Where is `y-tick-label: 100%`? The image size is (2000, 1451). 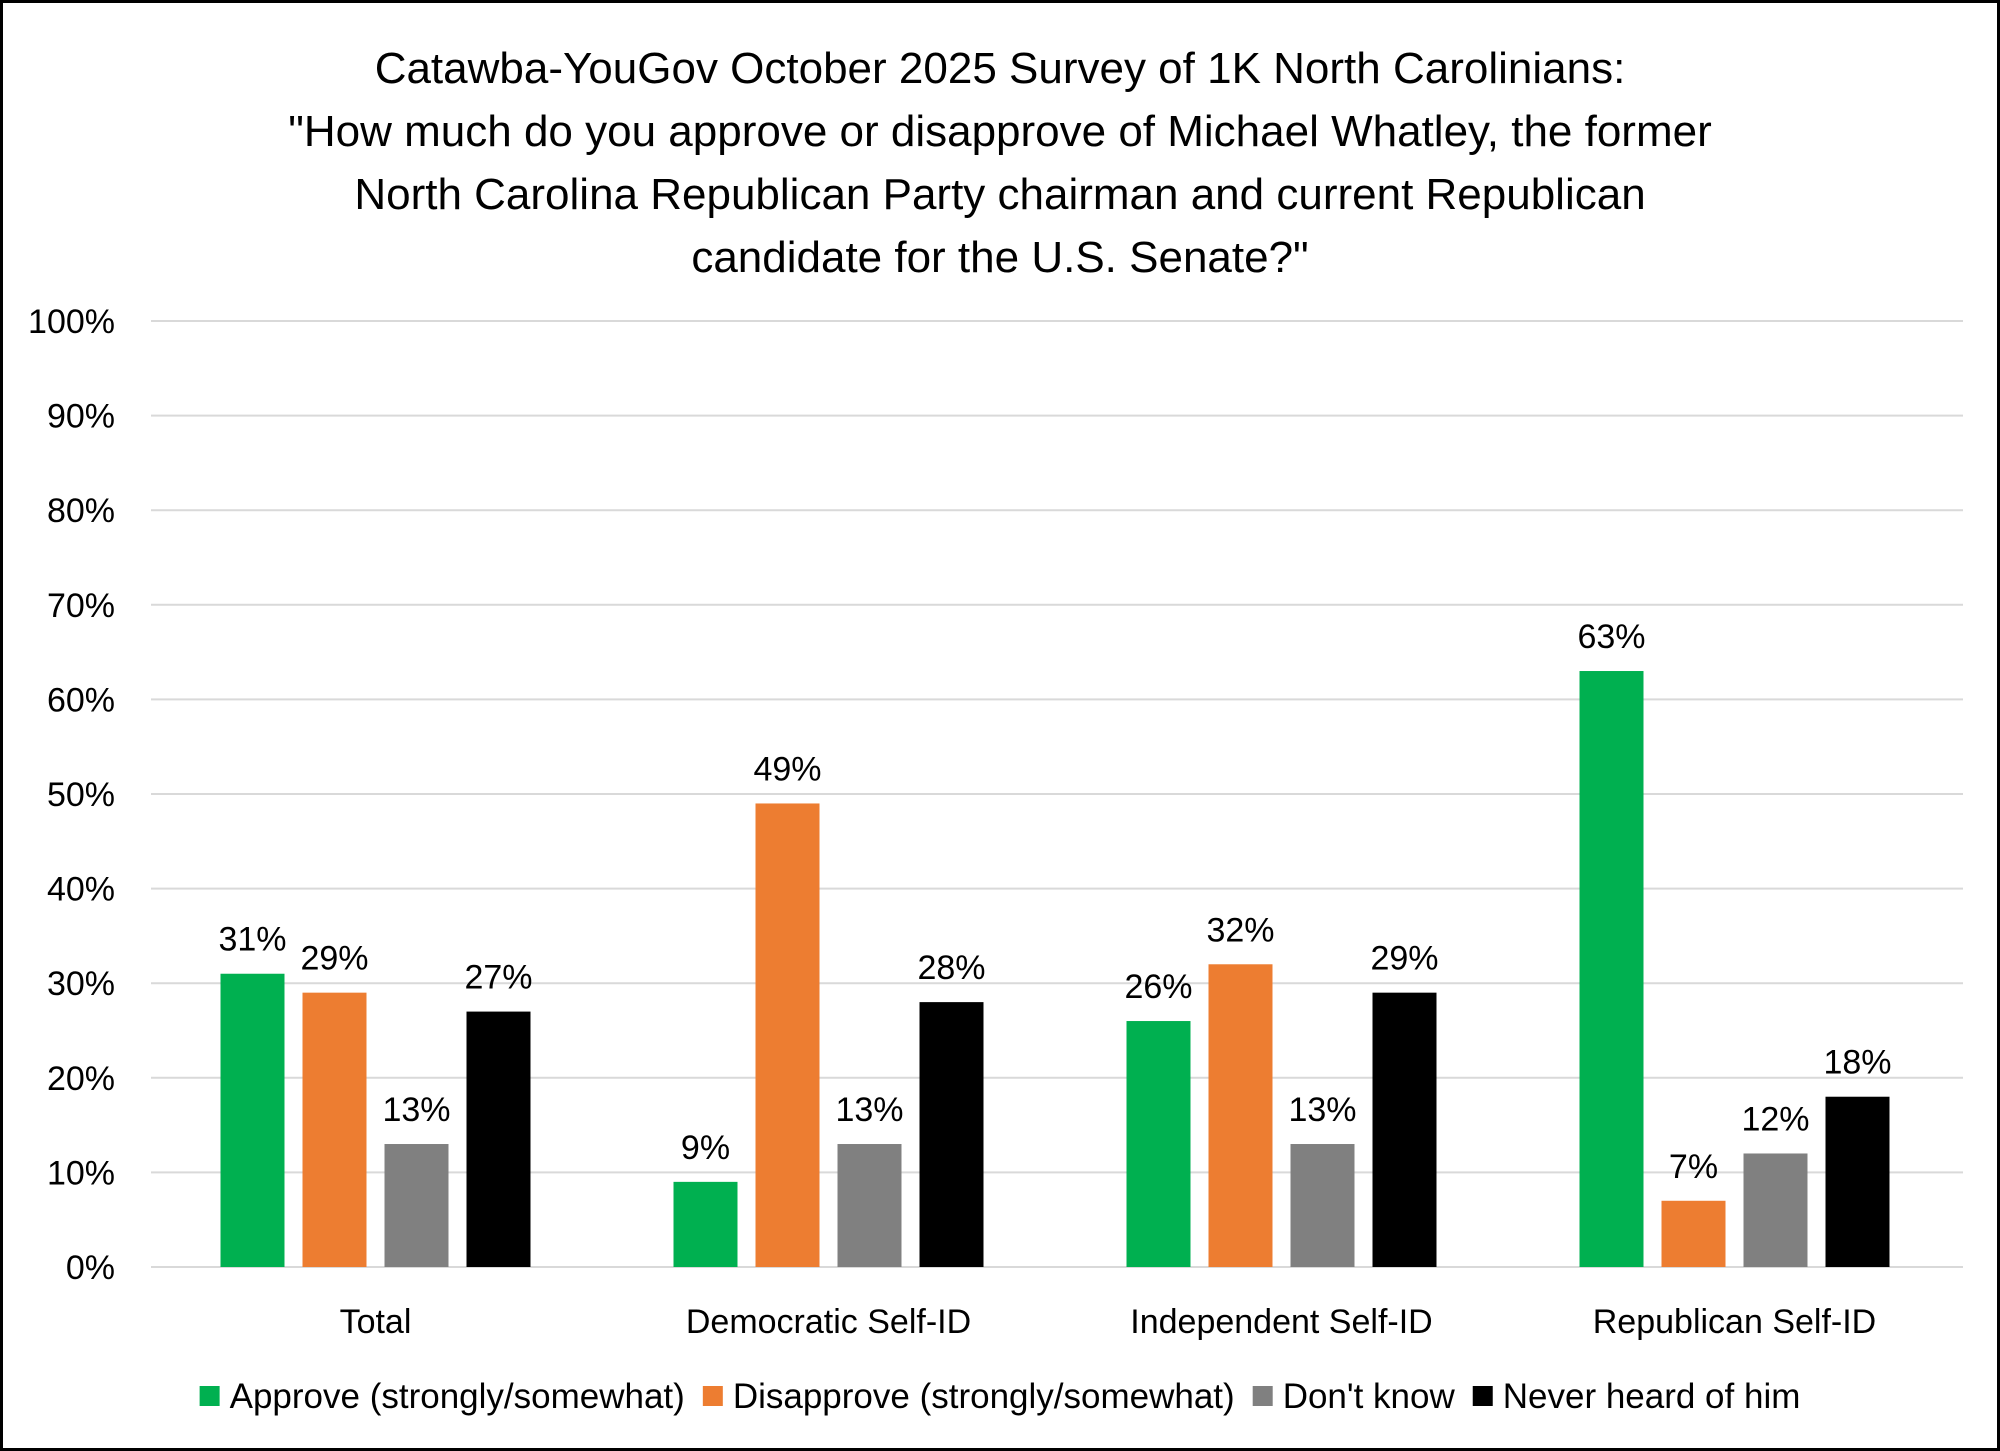 y-tick-label: 100% is located at coordinates (71, 322).